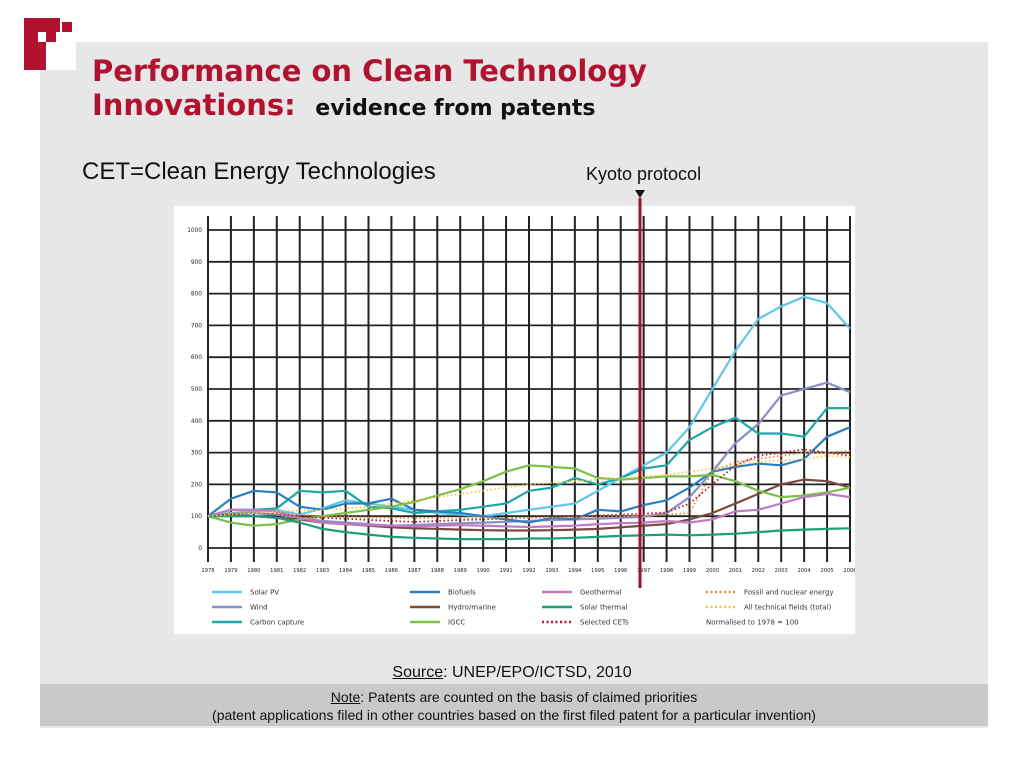 The image size is (1024, 768). What do you see at coordinates (391, 571) in the screenshot?
I see `x-tick-label: 1986` at bounding box center [391, 571].